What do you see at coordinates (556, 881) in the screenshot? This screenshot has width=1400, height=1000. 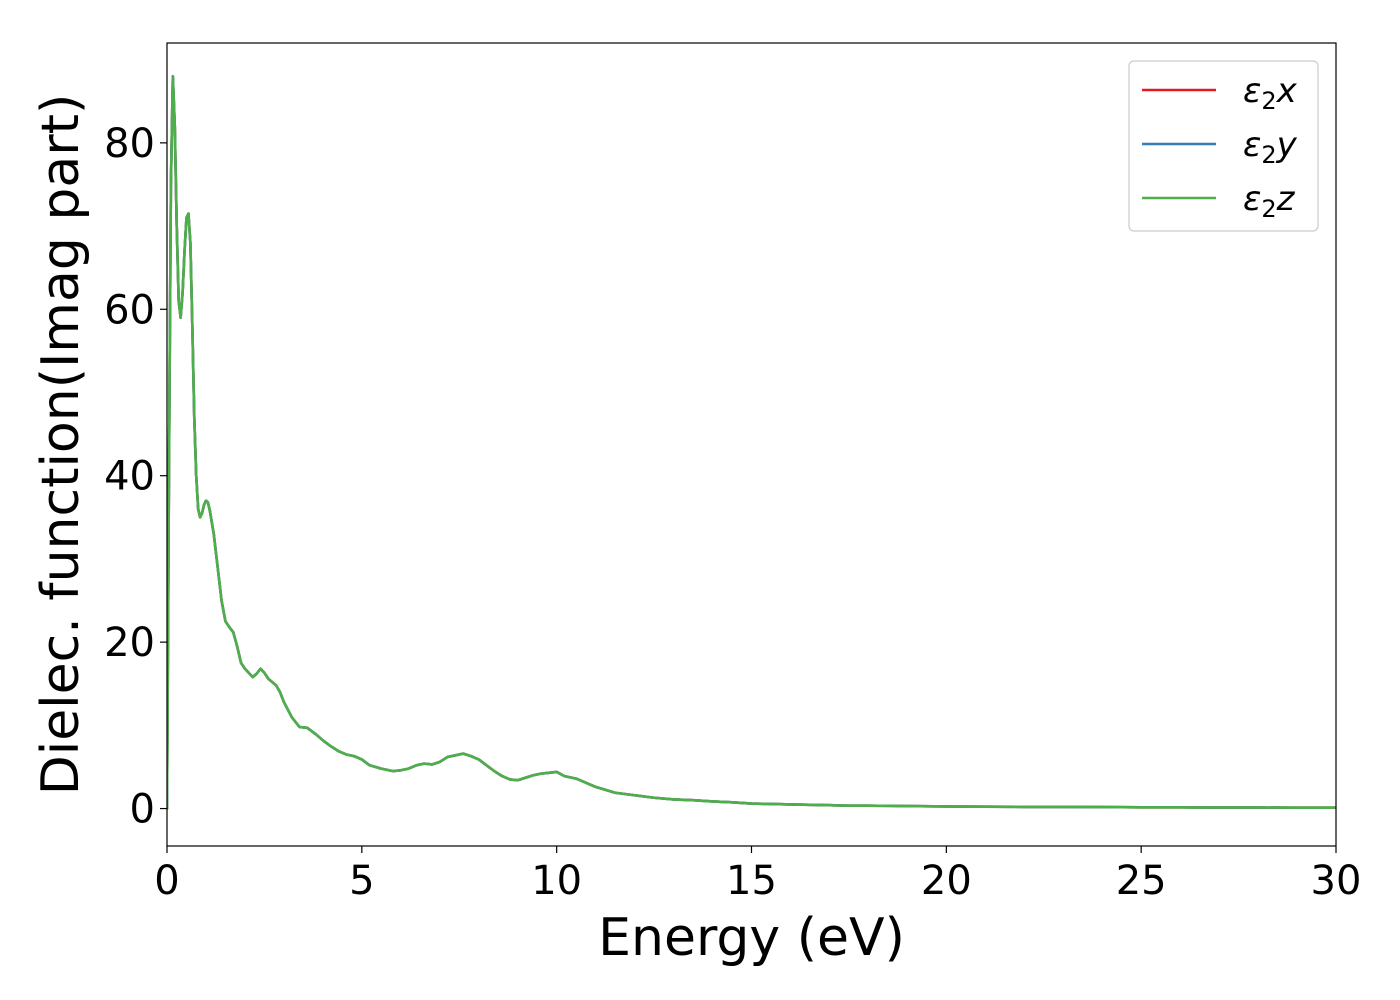 I see `x-tick-label: 10` at bounding box center [556, 881].